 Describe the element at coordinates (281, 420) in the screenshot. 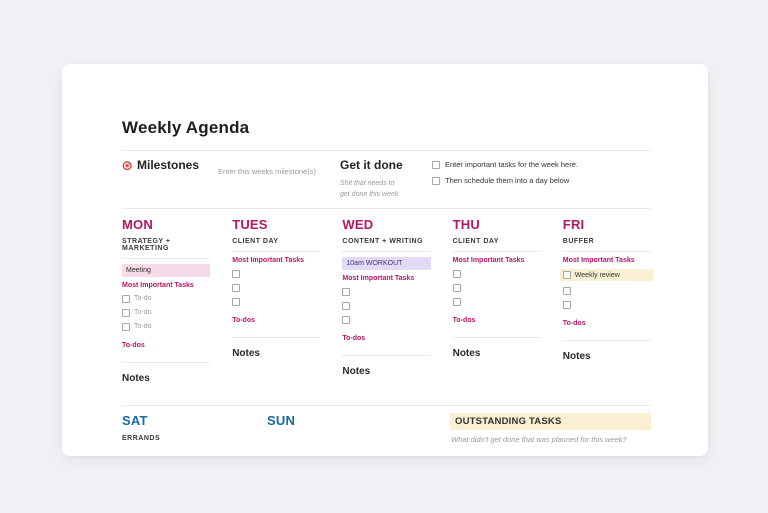

I see `day-name: SUN` at that location.